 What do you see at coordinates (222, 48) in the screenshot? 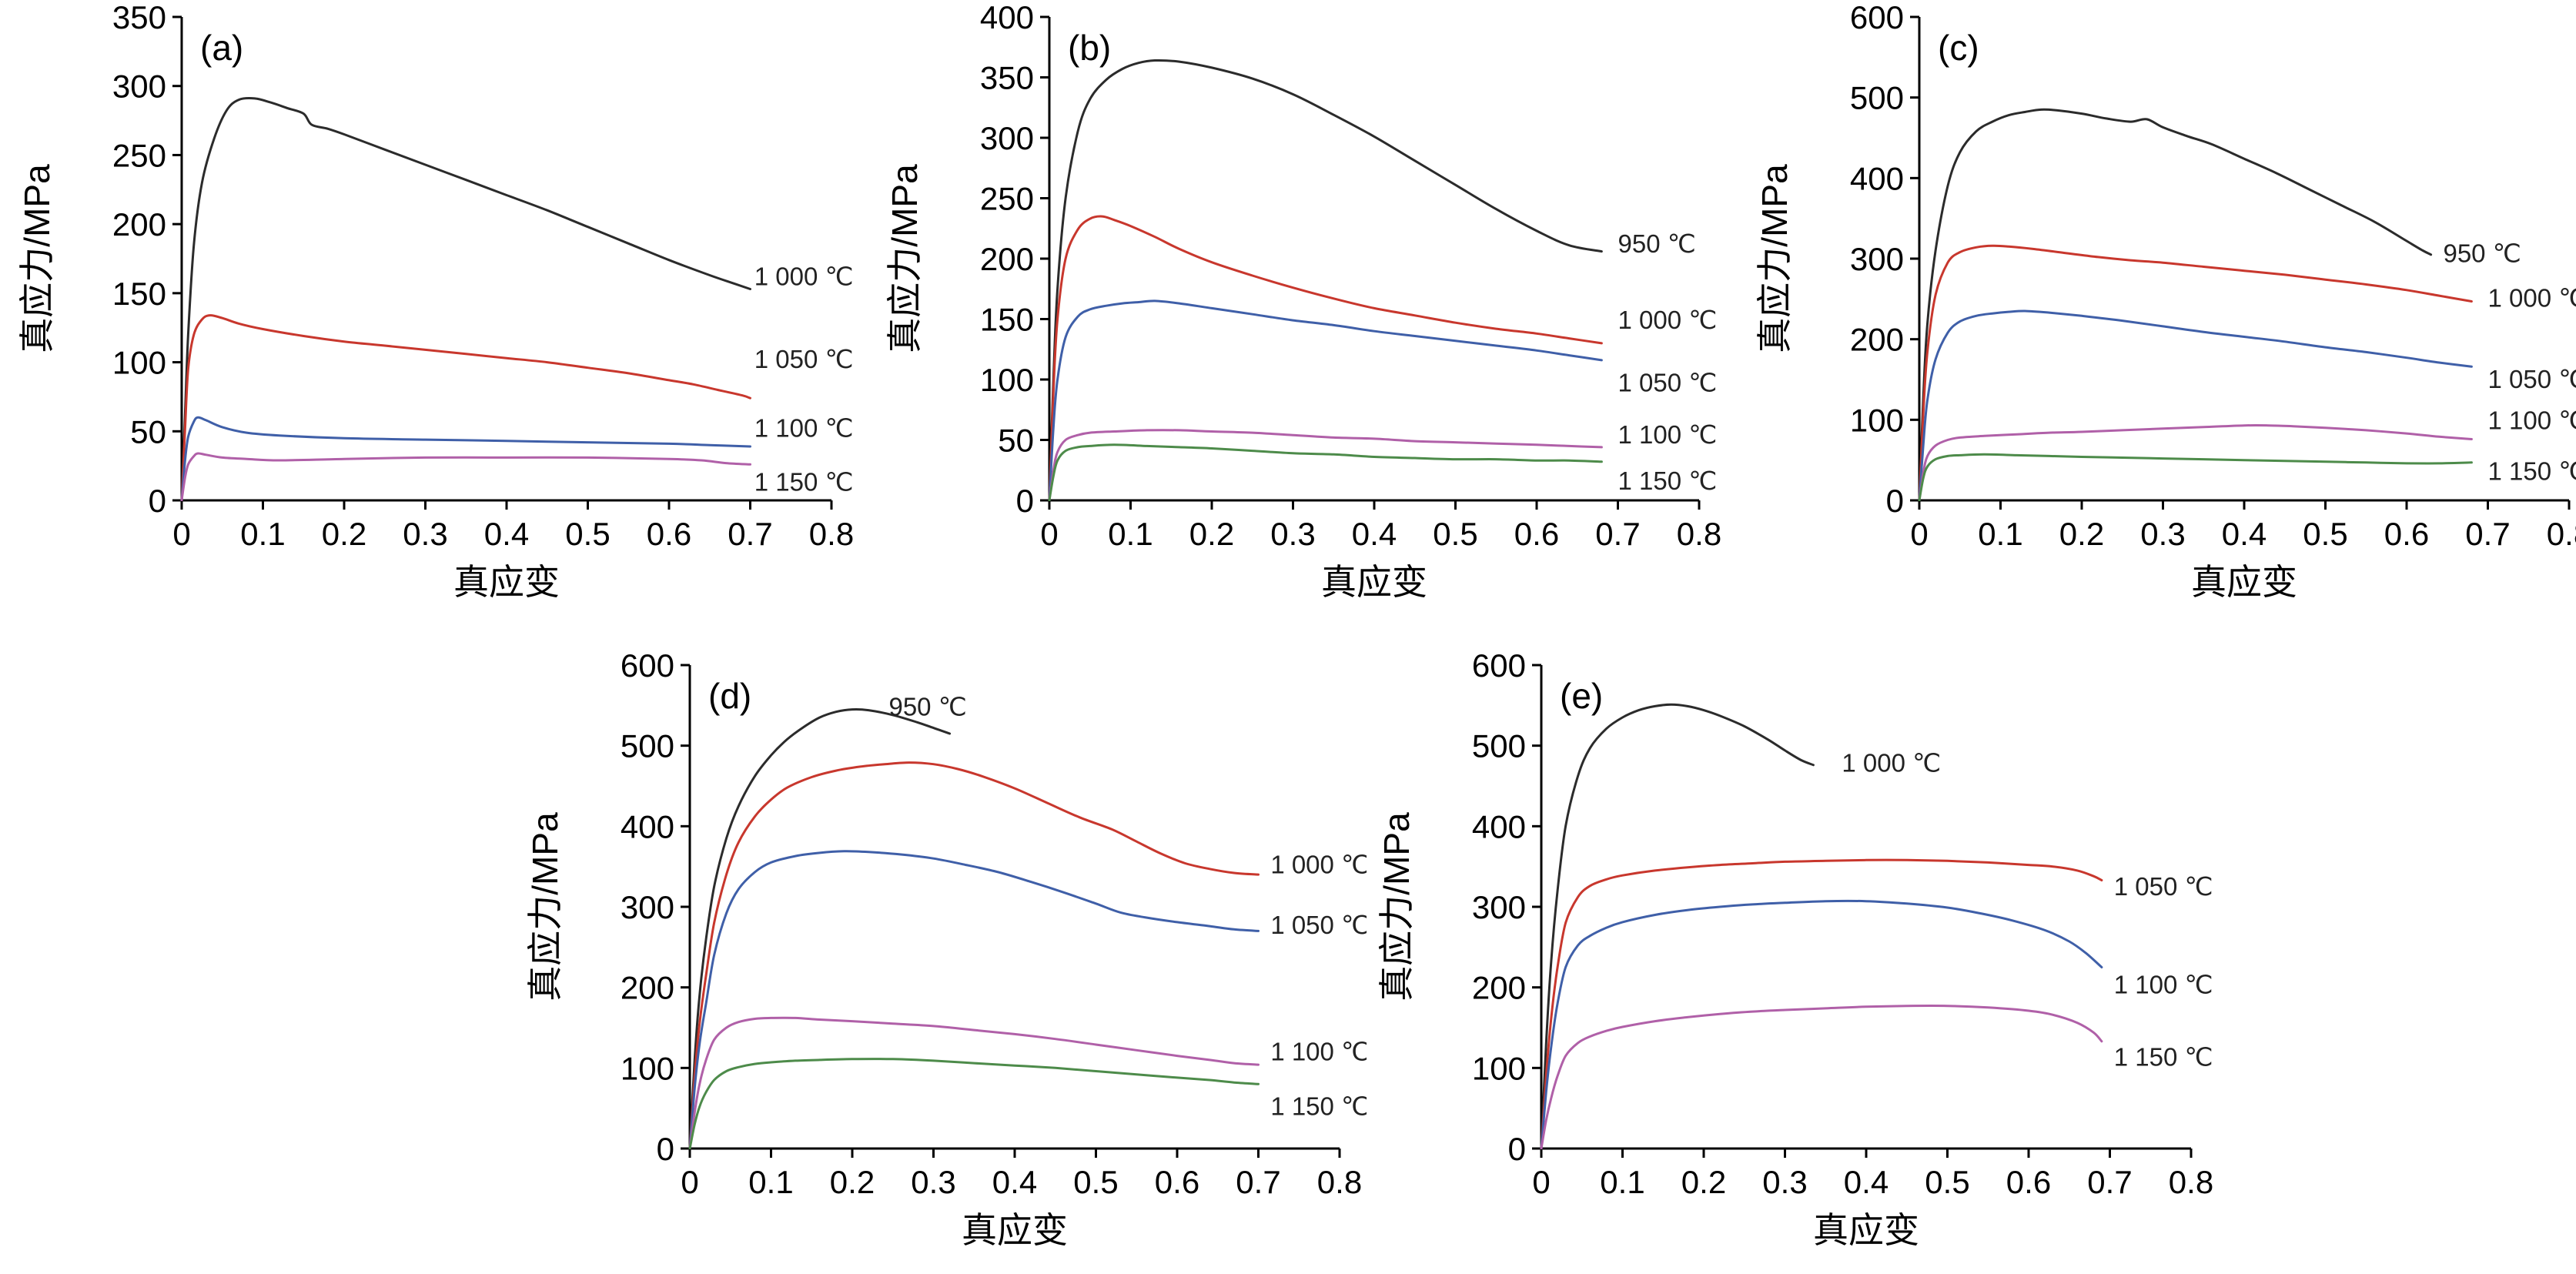
I see `panel-label: (a)` at bounding box center [222, 48].